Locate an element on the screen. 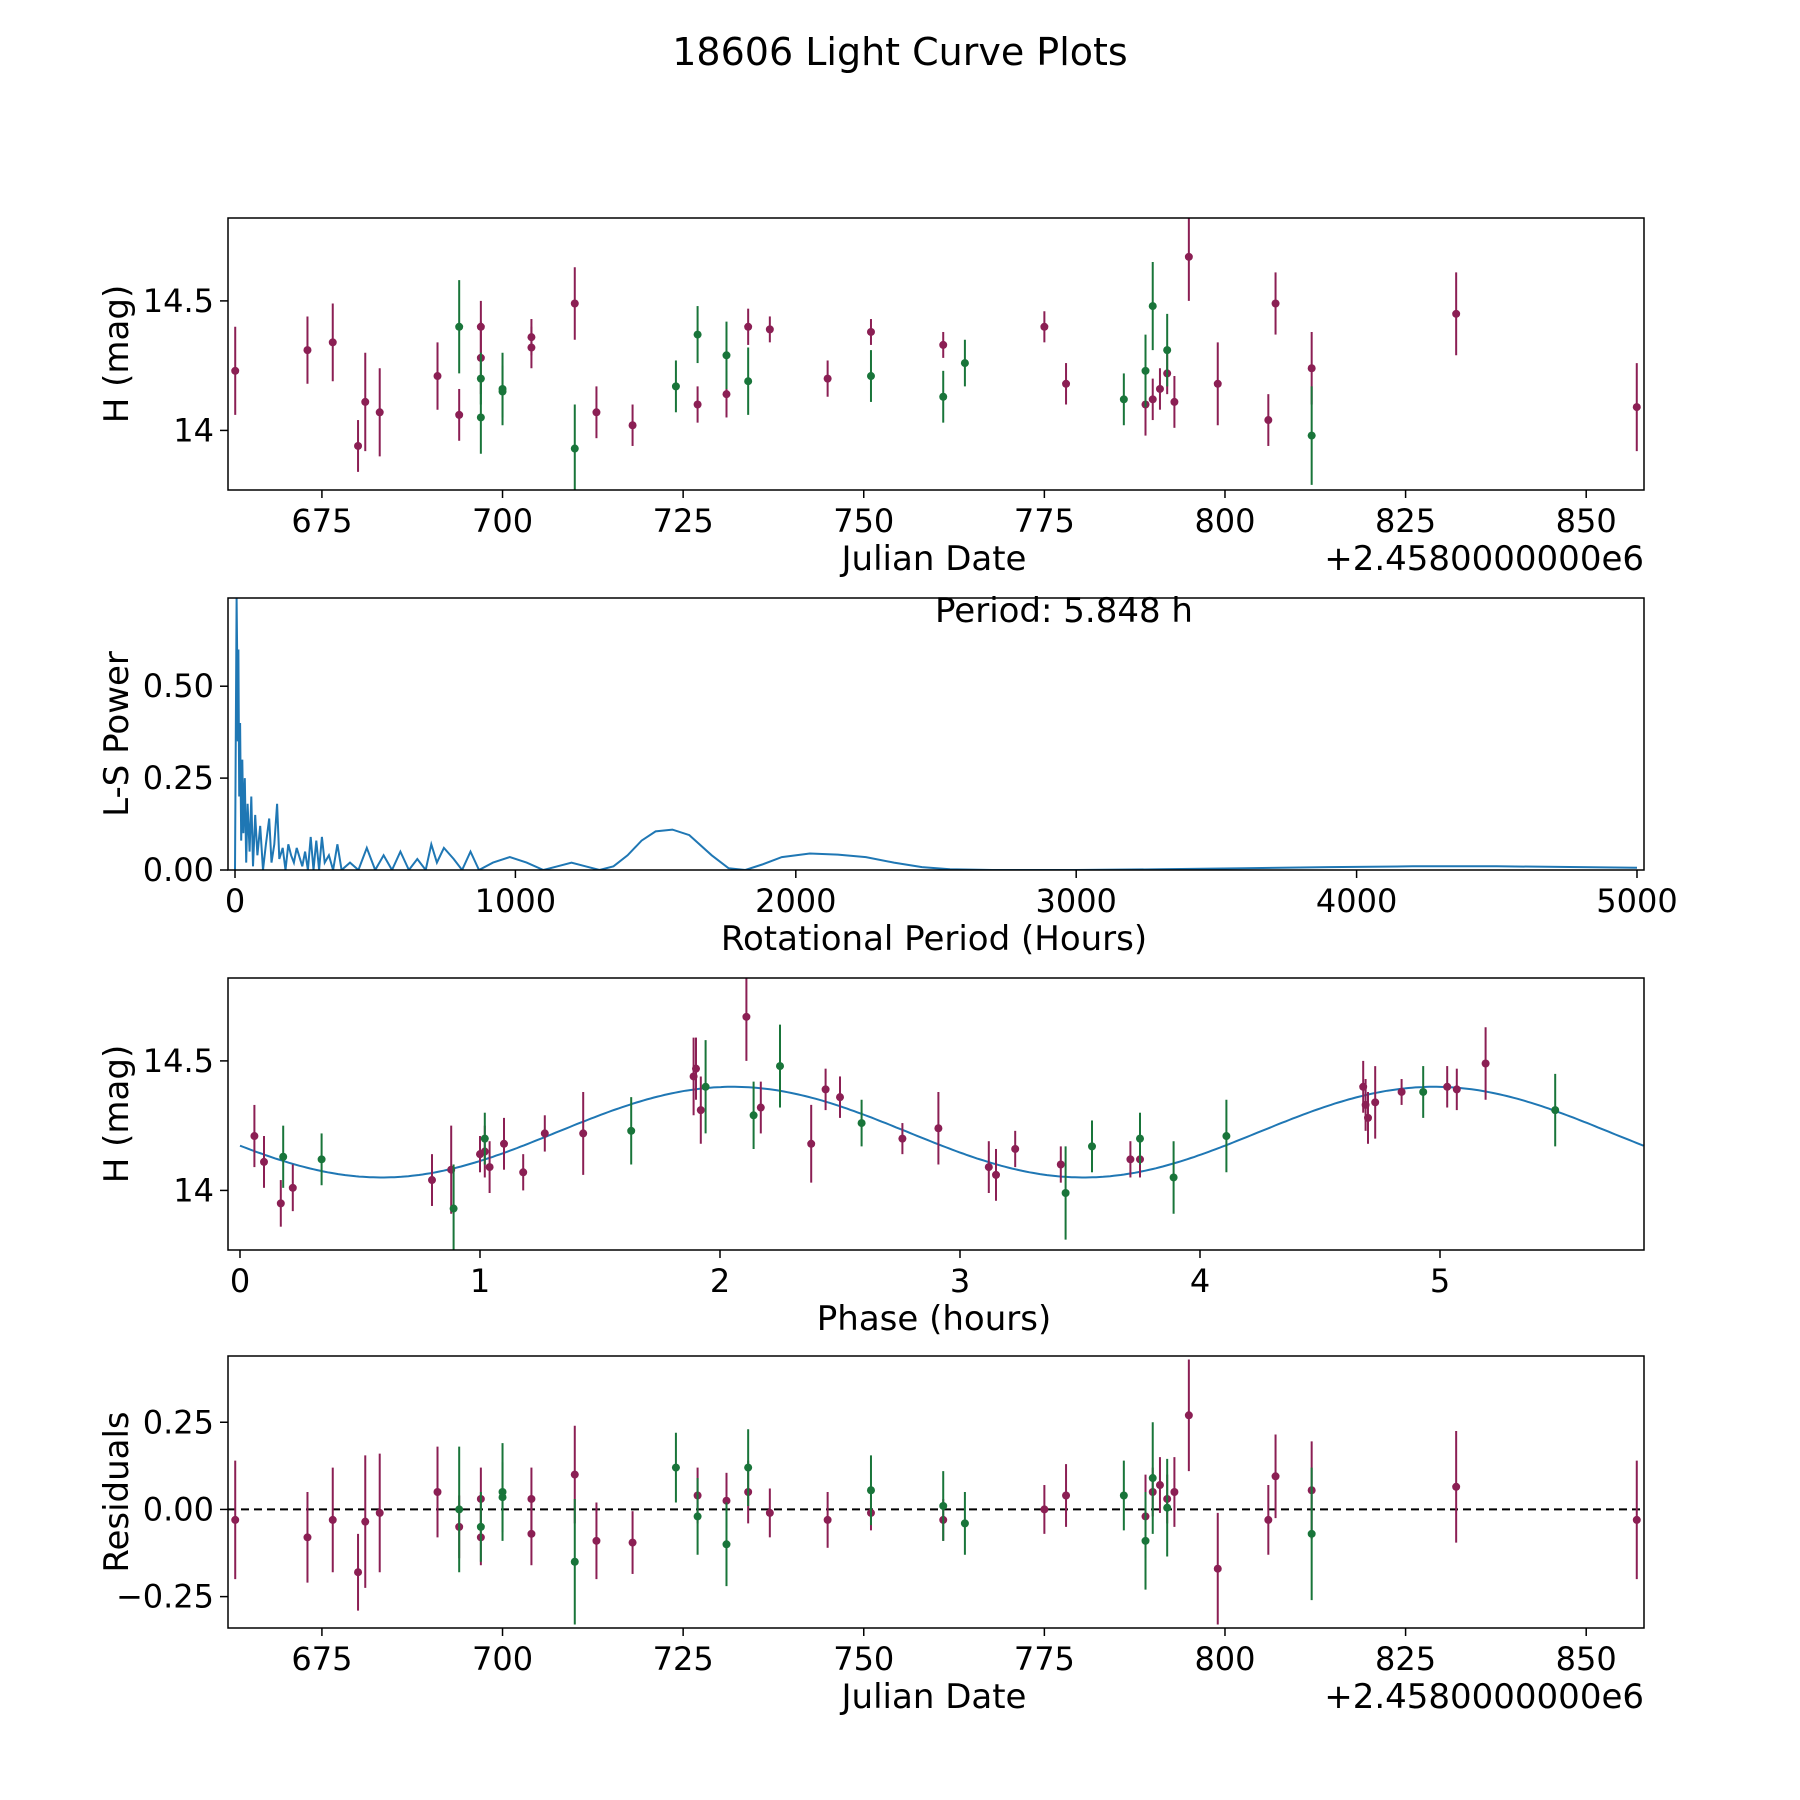  y-axis-label: Residuals is located at coordinates (117, 1491).